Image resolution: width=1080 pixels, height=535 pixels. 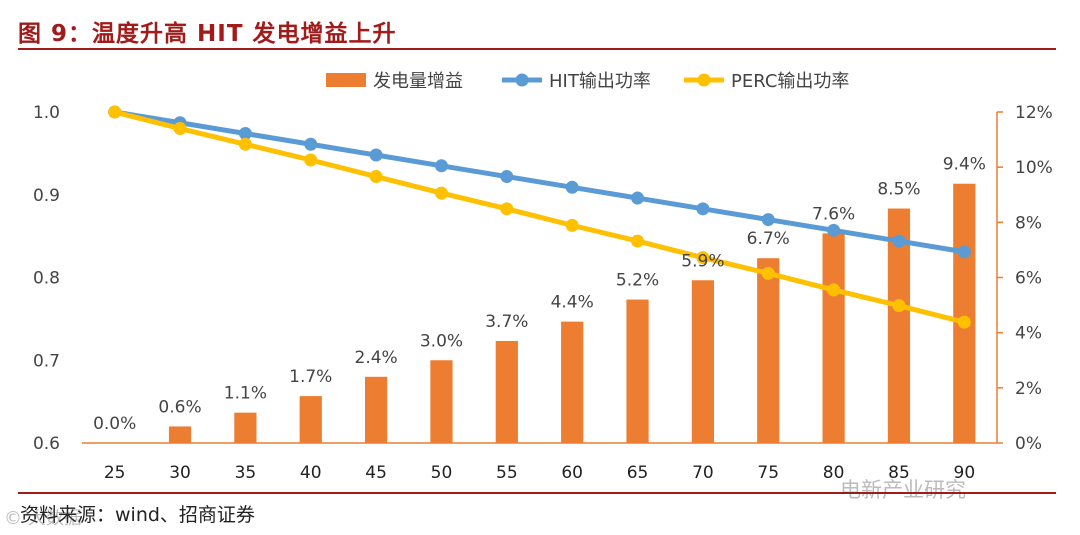 What do you see at coordinates (310, 377) in the screenshot?
I see `bar-data-label: 1.7%` at bounding box center [310, 377].